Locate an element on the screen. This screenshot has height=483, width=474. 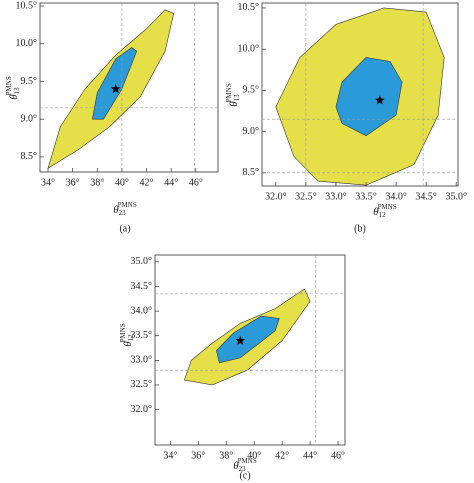
y-axis-label-sub: 12 is located at coordinates (131, 338).